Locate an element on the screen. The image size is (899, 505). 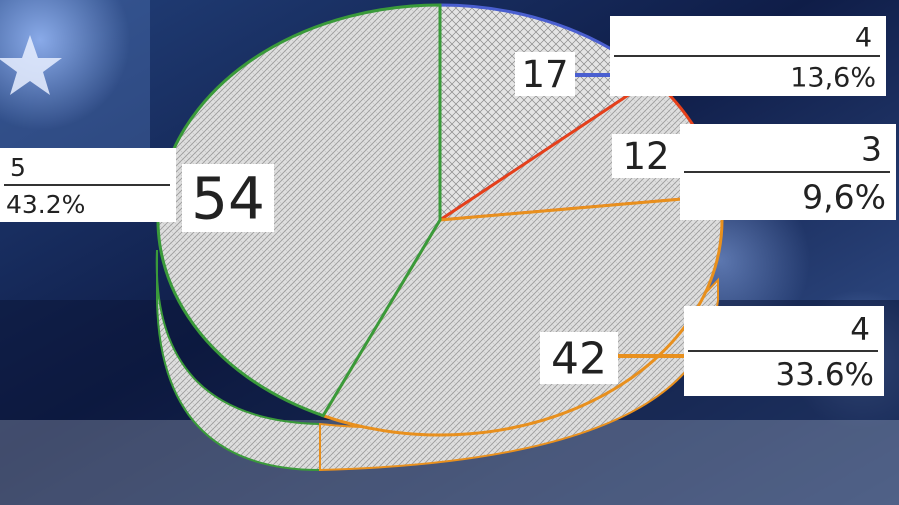
slice-count-label: 54 is located at coordinates (228, 198).